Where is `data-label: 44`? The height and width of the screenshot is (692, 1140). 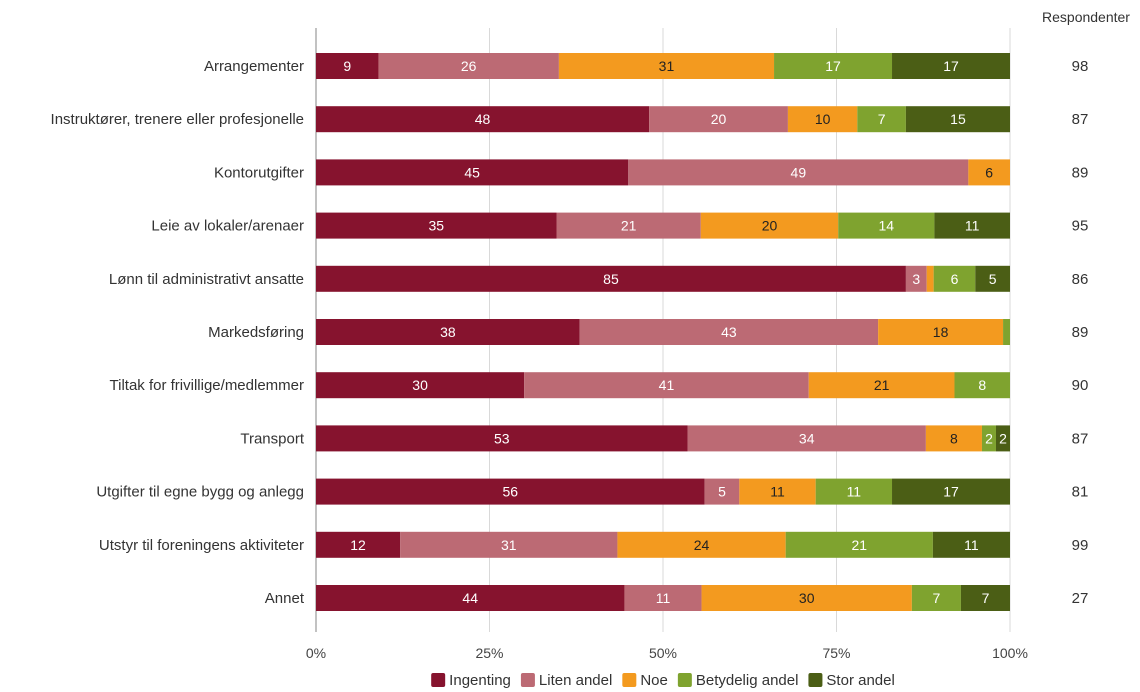 data-label: 44 is located at coordinates (470, 598).